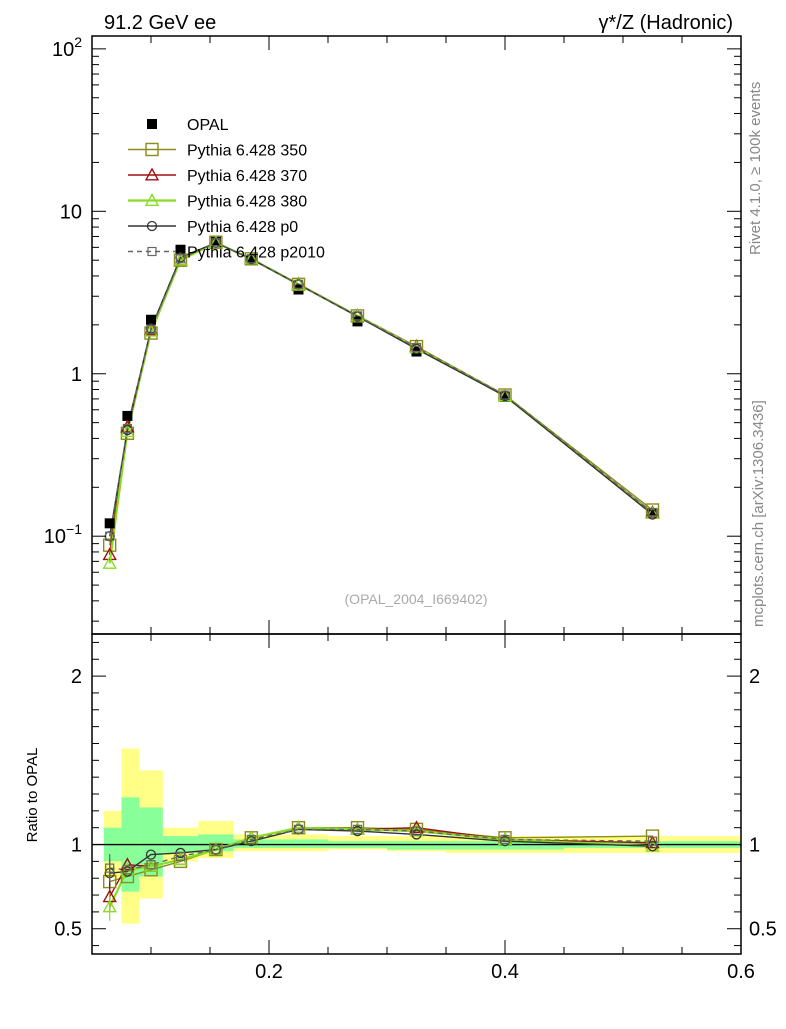 The width and height of the screenshot is (786, 1029). I want to click on main-y-tick-label: 10⁻¹, so click(63, 534).